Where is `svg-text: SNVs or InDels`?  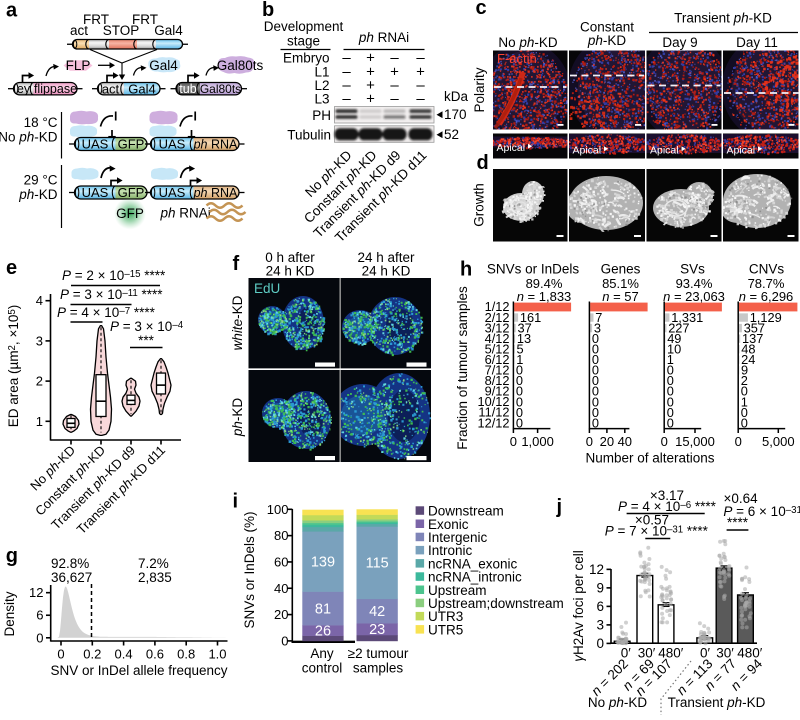
svg-text: SNVs or InDels is located at coordinates (533, 269).